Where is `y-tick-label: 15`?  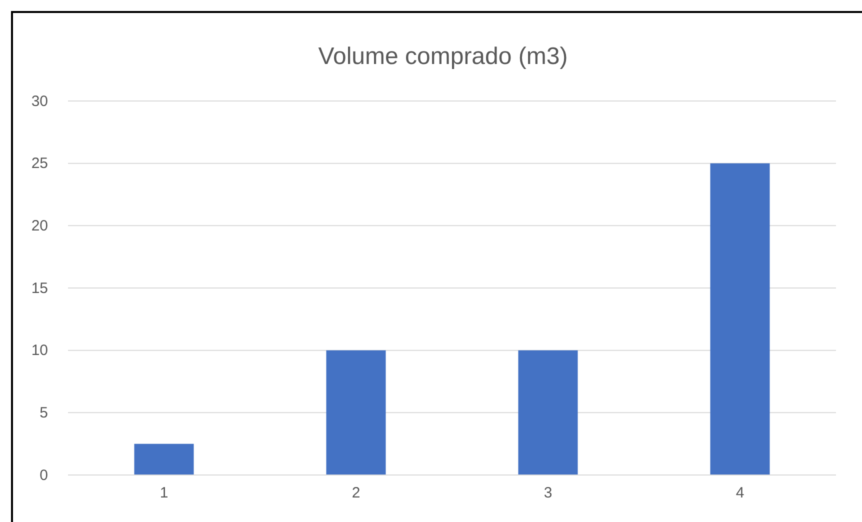
y-tick-label: 15 is located at coordinates (39, 288).